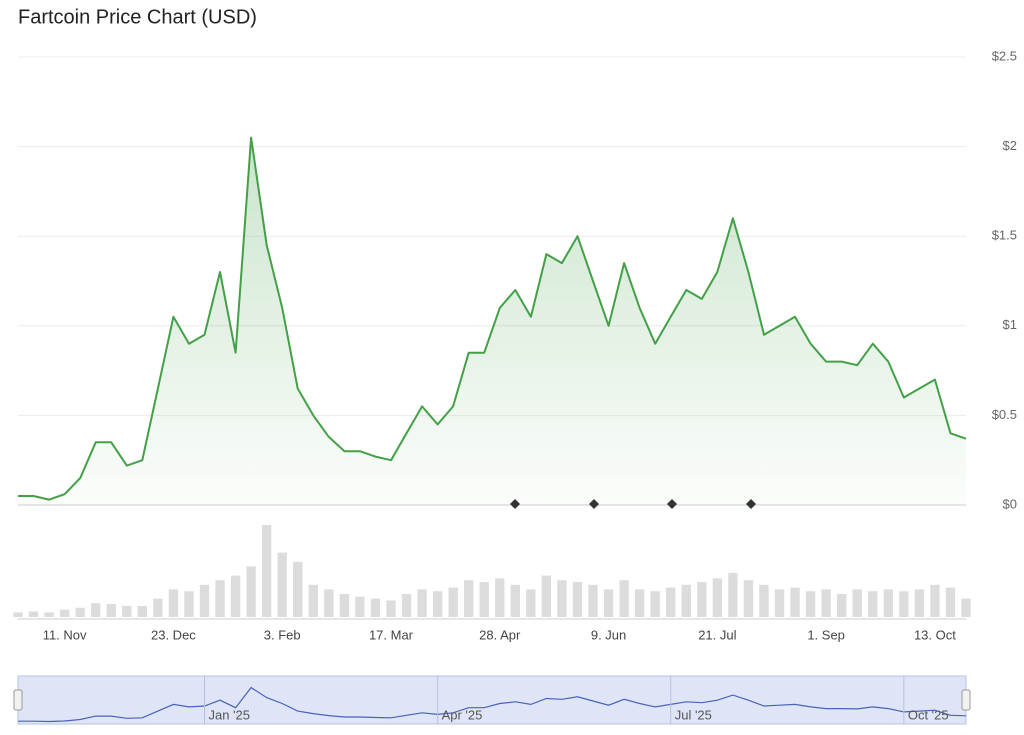  I want to click on x-tick-label: 23. Dec, so click(173, 634).